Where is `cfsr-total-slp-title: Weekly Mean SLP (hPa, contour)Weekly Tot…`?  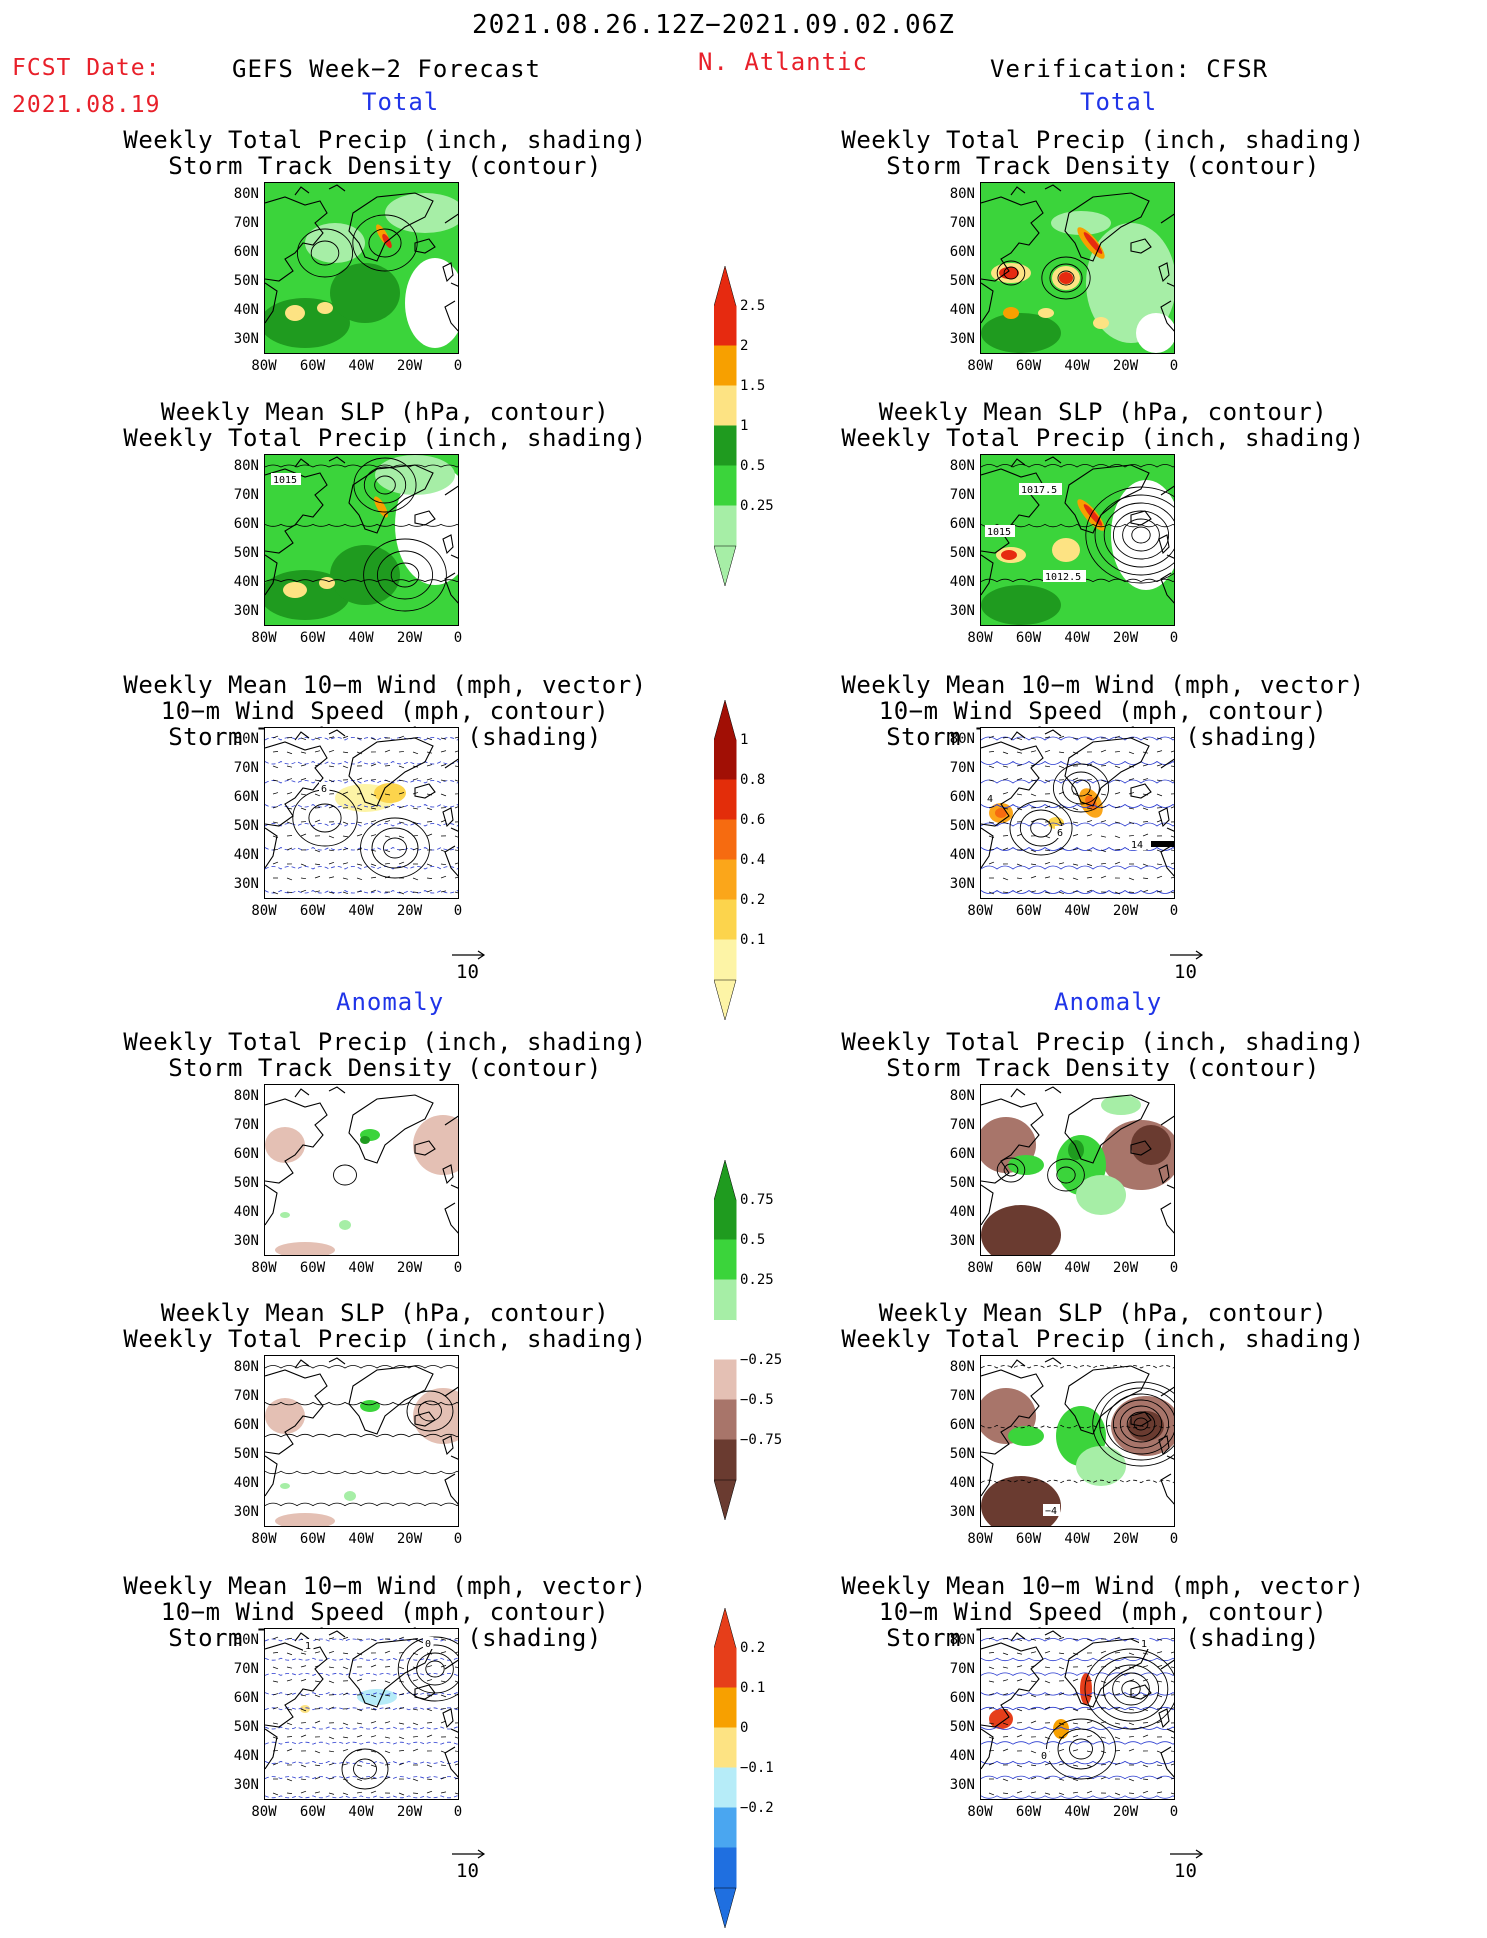
cfsr-total-slp-title: Weekly Mean SLP (hPa, contour)Weekly Tot… is located at coordinates (1103, 425).